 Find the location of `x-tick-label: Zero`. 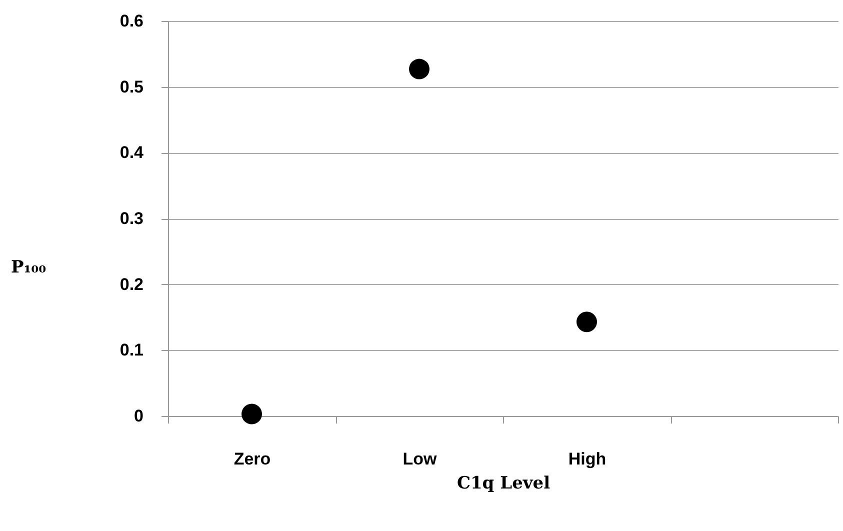

x-tick-label: Zero is located at coordinates (252, 459).